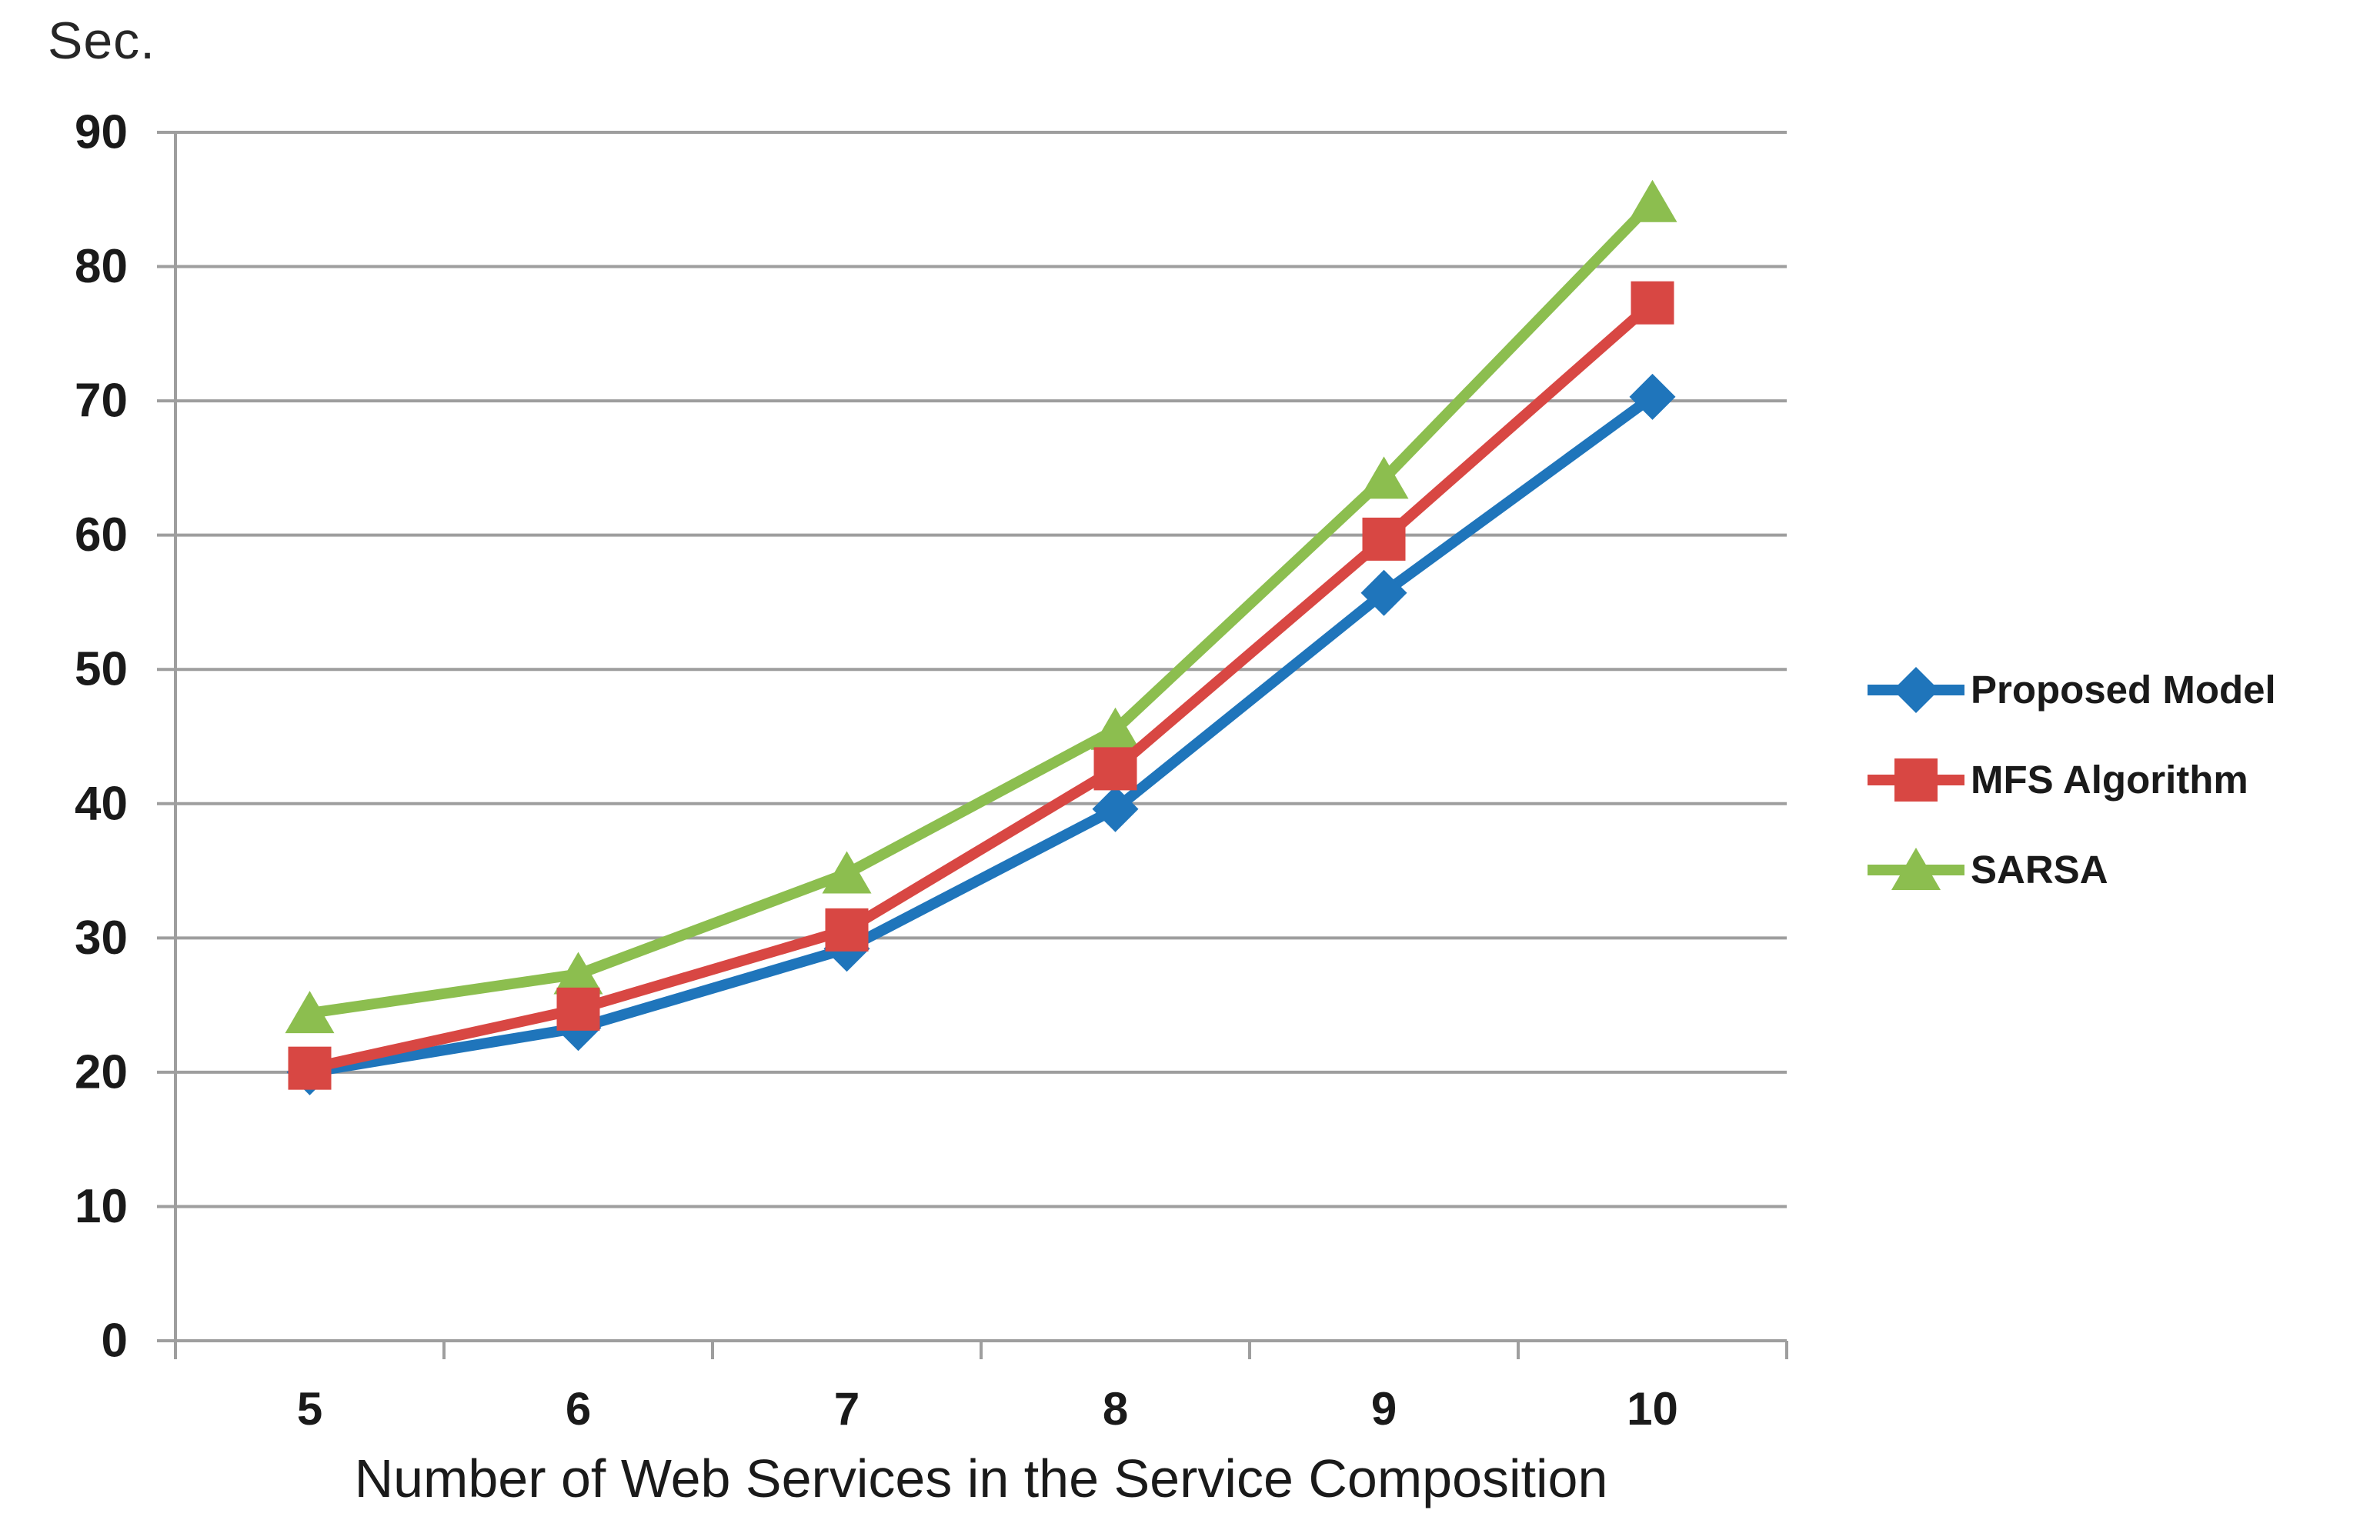 The height and width of the screenshot is (1540, 2380). I want to click on y-axis-tick-label: 50, so click(101, 669).